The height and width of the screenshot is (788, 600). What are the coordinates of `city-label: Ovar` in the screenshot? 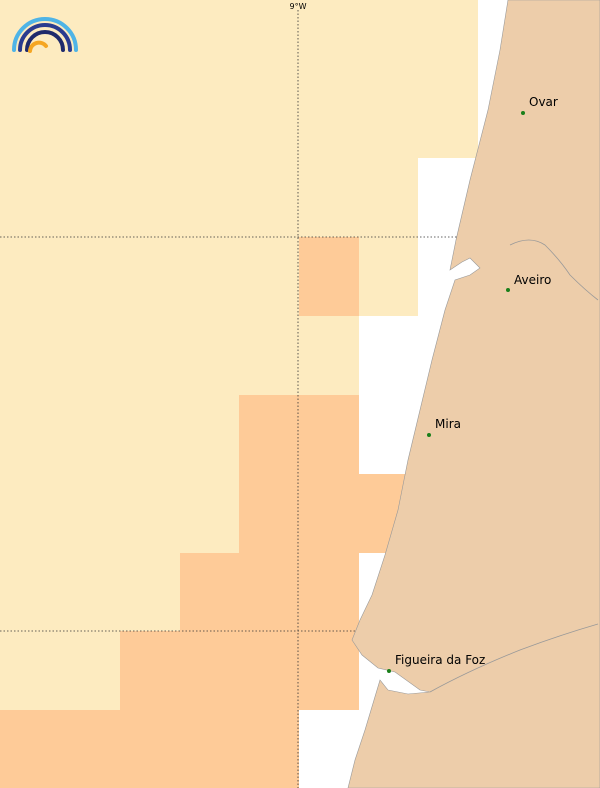 It's located at (543, 102).